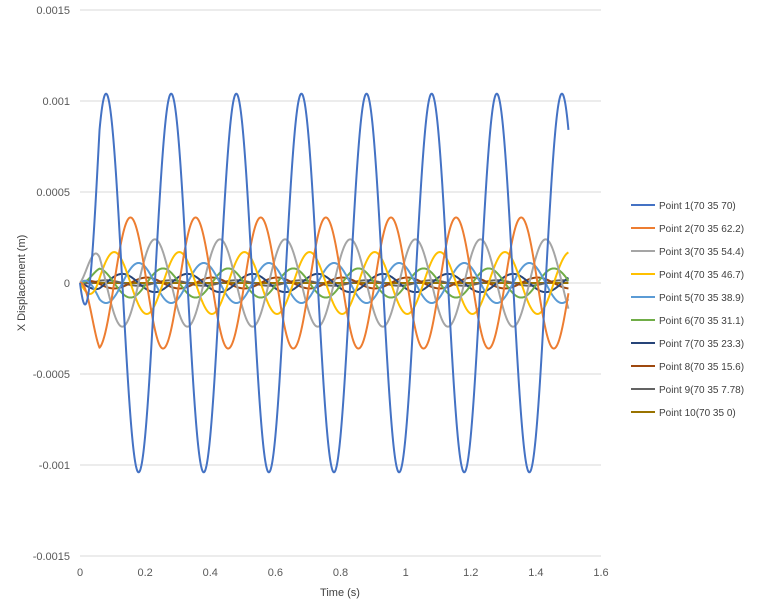 The image size is (760, 604). Describe the element at coordinates (701, 229) in the screenshot. I see `legend-entry: Point 2(70 35 62.2)` at that location.